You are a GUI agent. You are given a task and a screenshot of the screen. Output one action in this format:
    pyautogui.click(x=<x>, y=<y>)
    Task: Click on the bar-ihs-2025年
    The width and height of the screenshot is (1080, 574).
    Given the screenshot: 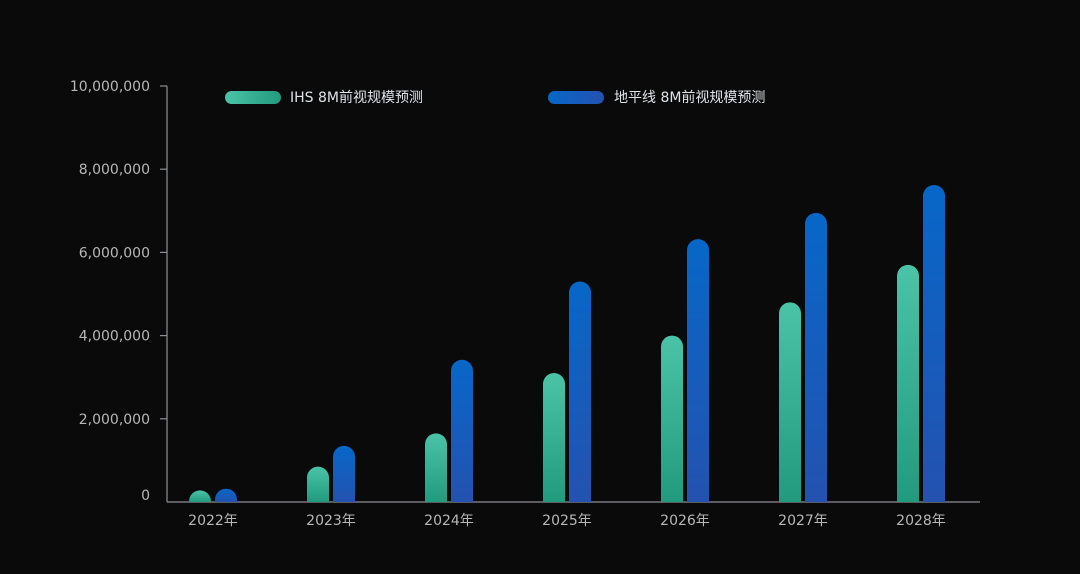 What is the action you would take?
    pyautogui.click(x=554, y=437)
    